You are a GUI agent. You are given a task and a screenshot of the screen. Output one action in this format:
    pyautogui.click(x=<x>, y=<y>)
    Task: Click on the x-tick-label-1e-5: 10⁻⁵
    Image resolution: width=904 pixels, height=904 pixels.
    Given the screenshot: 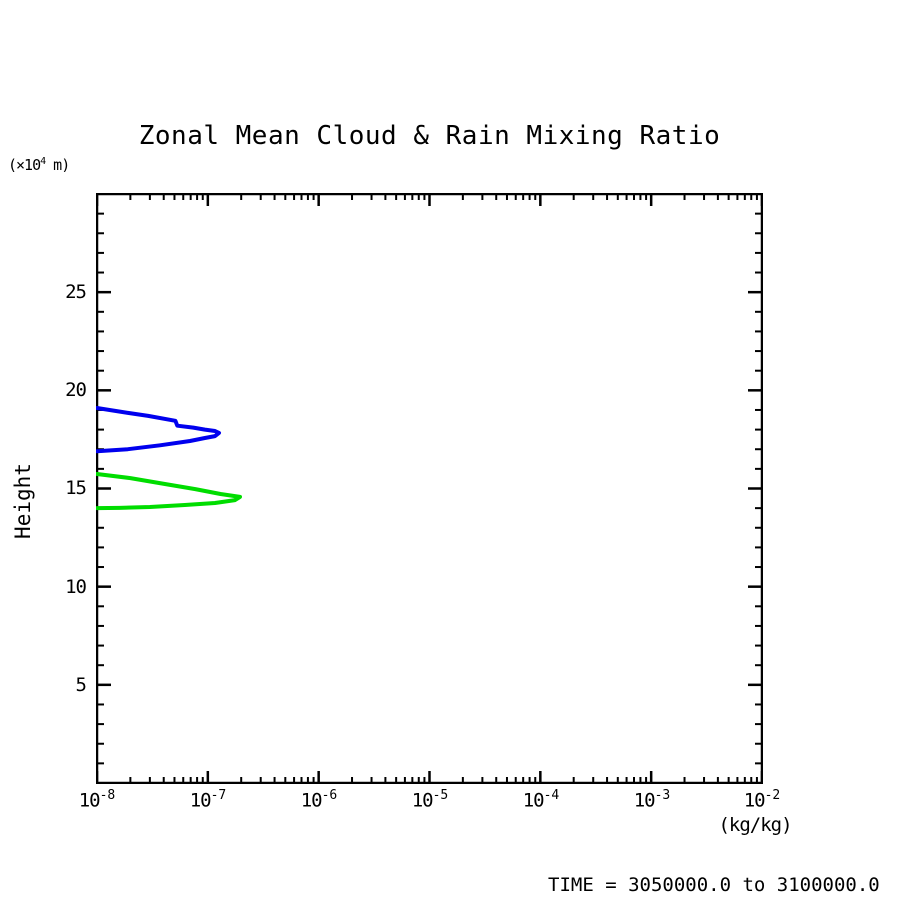 What is the action you would take?
    pyautogui.click(x=430, y=800)
    